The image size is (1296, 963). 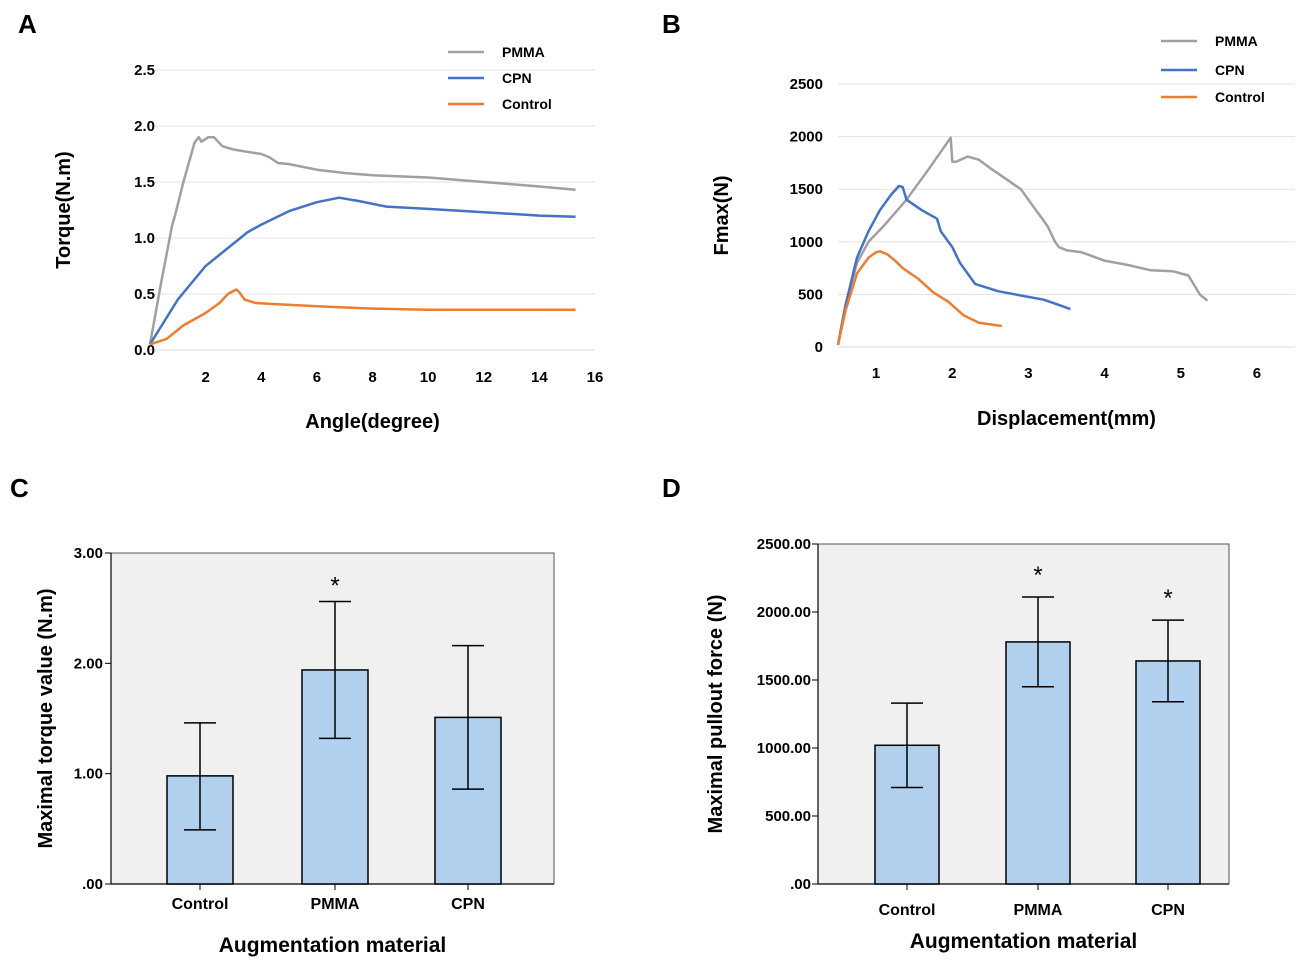 What do you see at coordinates (144, 126) in the screenshot?
I see `y-tick-label: 2.0` at bounding box center [144, 126].